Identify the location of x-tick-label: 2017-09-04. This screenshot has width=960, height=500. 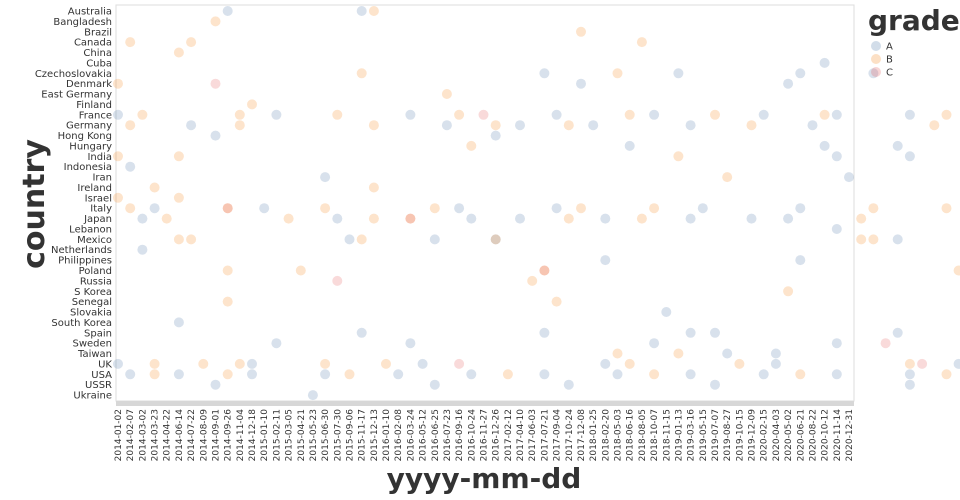
(558, 435).